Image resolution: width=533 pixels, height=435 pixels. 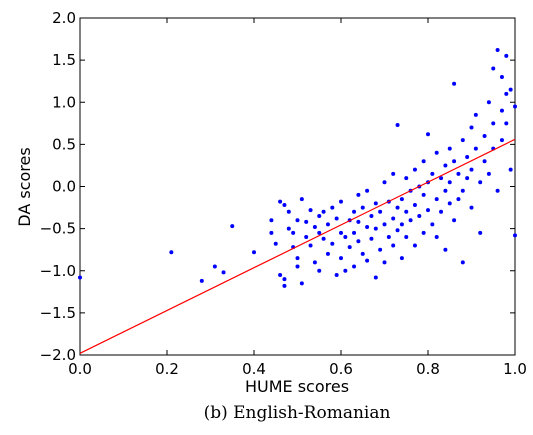 What do you see at coordinates (167, 369) in the screenshot?
I see `x-tick-label: 0.2` at bounding box center [167, 369].